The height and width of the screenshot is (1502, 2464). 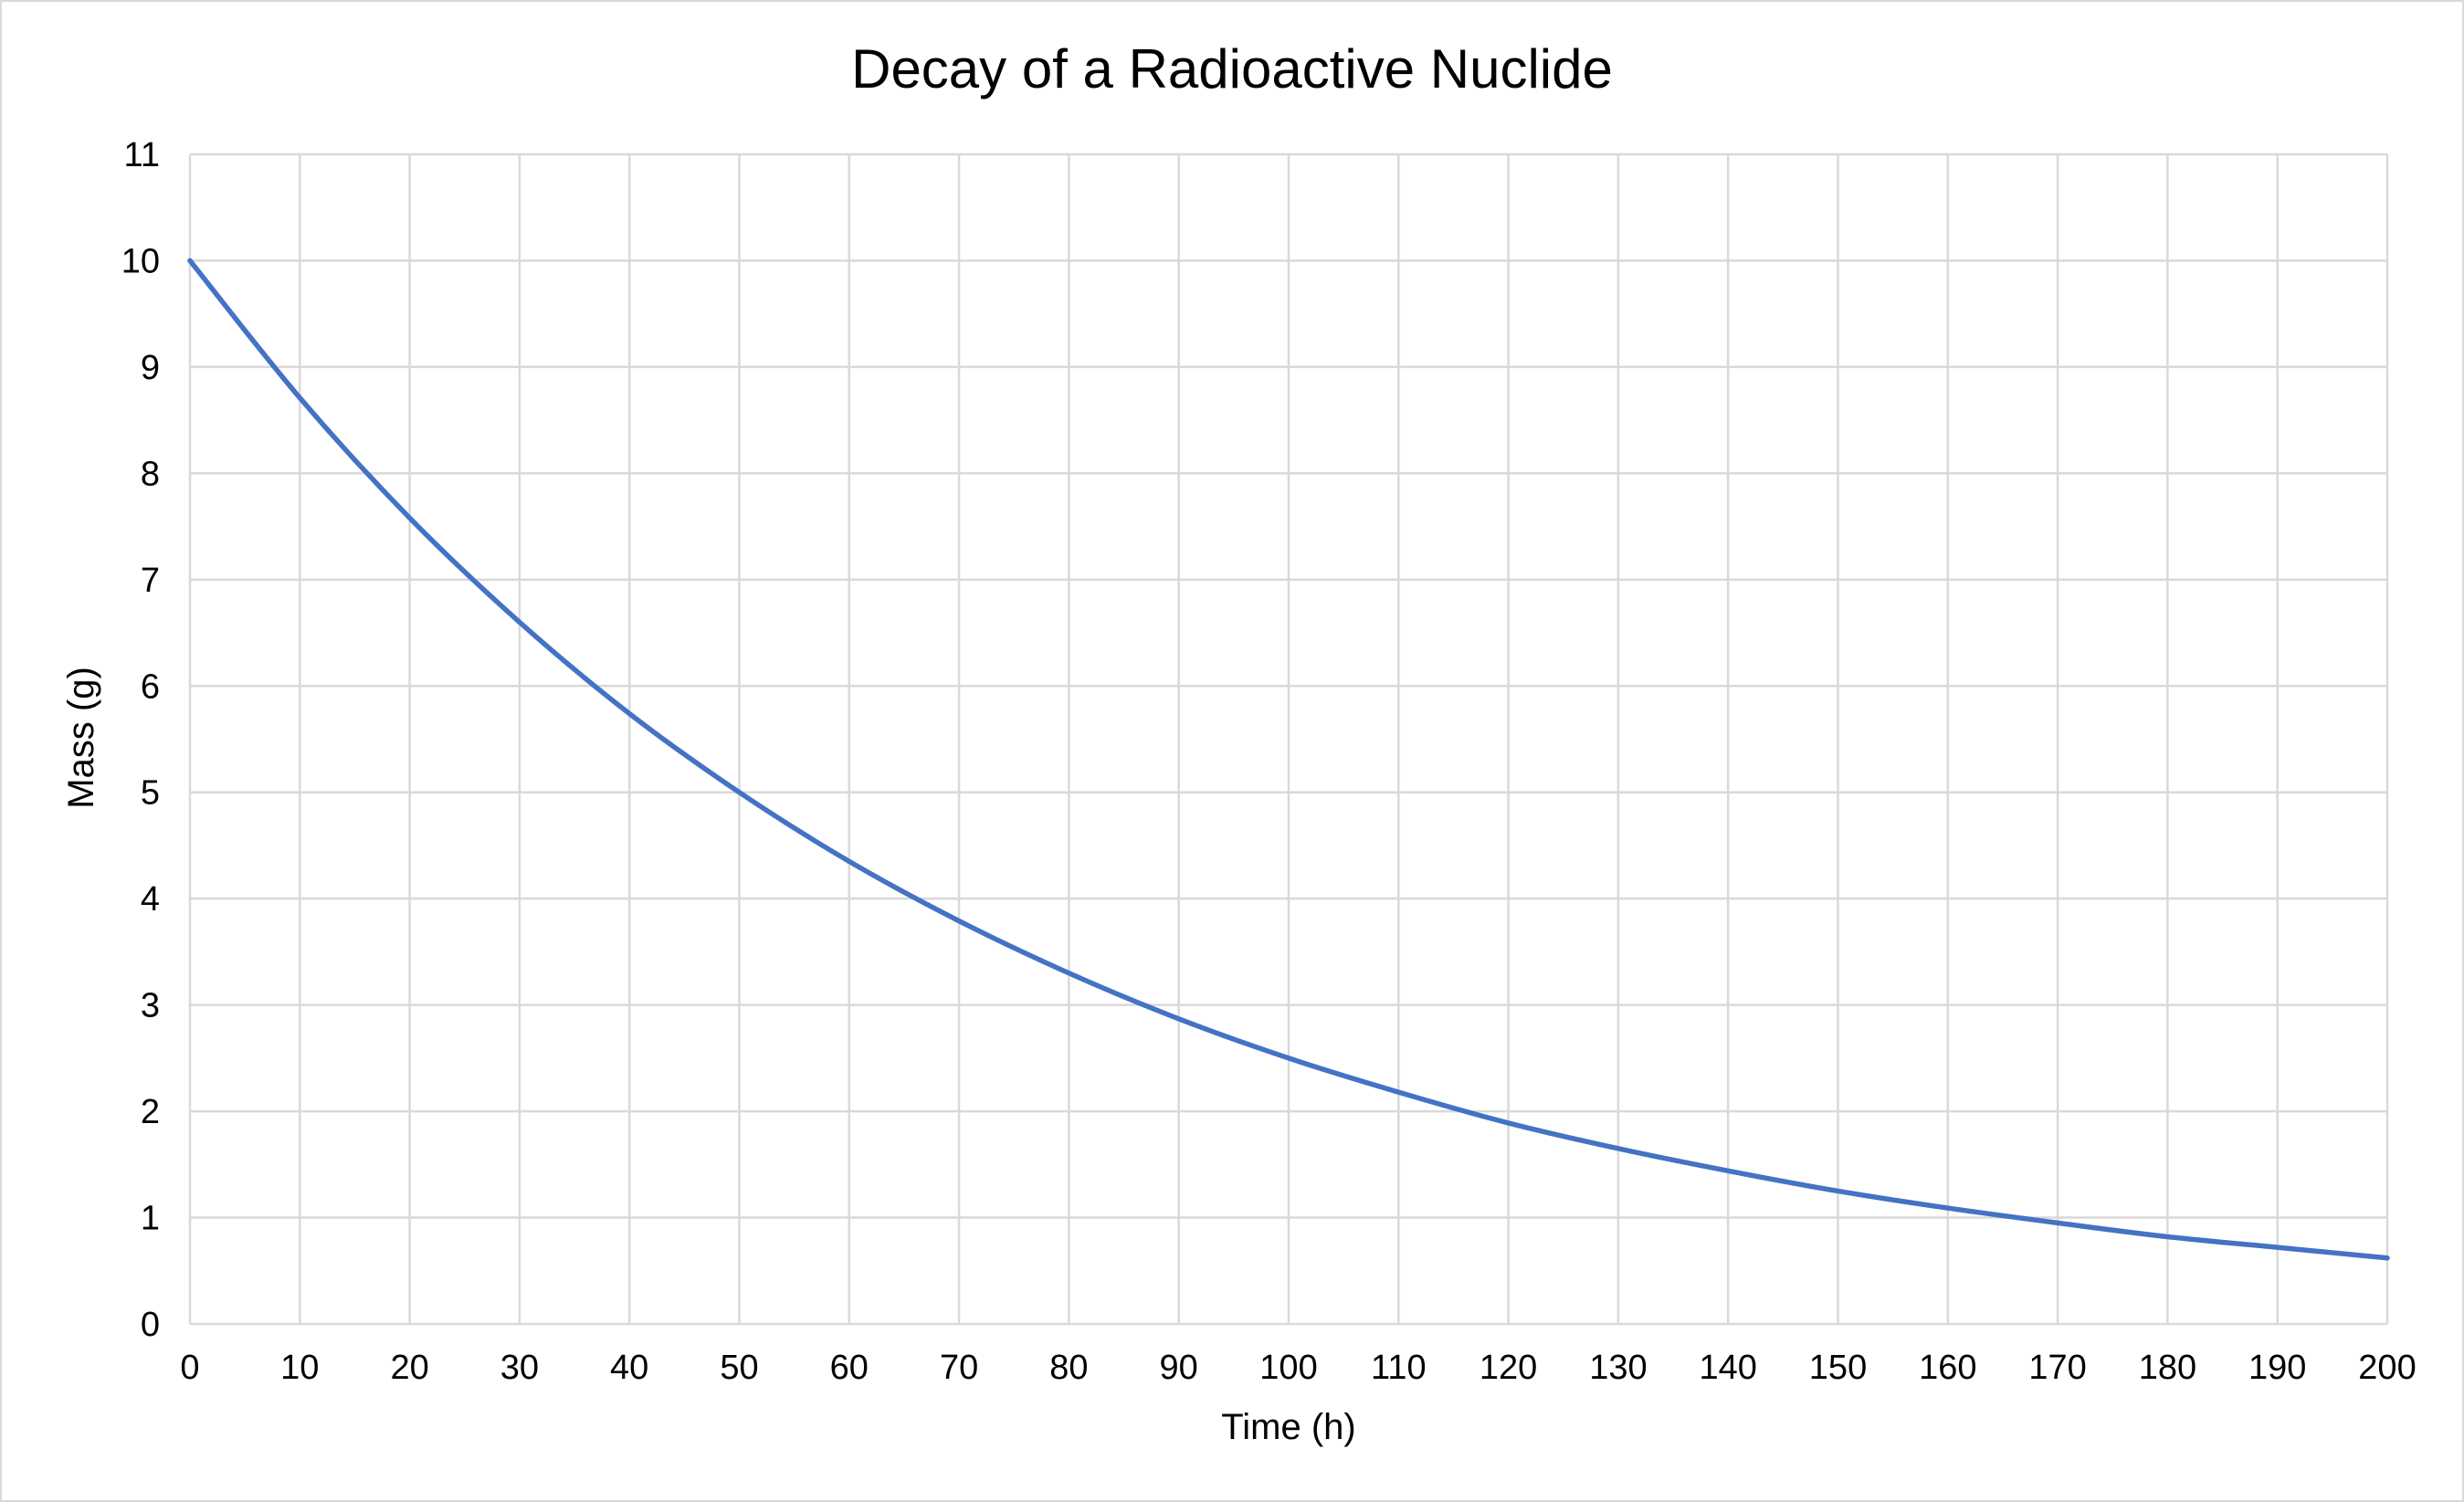 I want to click on x-tick-label: 170, so click(x=2057, y=1368).